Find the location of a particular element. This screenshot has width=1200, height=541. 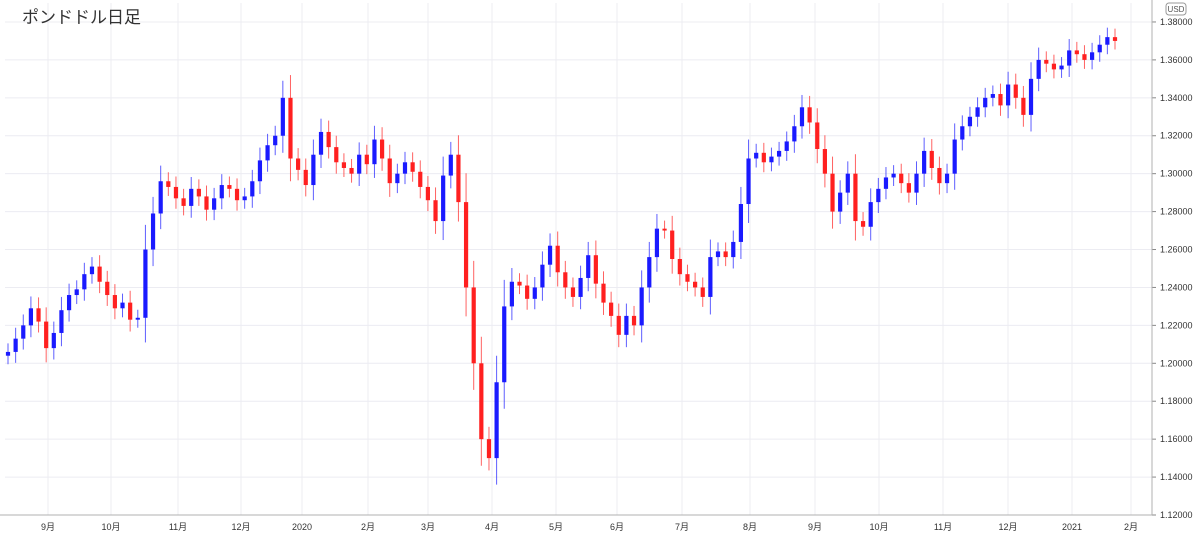

y-tick-label: 1.38000 is located at coordinates (1176, 22).